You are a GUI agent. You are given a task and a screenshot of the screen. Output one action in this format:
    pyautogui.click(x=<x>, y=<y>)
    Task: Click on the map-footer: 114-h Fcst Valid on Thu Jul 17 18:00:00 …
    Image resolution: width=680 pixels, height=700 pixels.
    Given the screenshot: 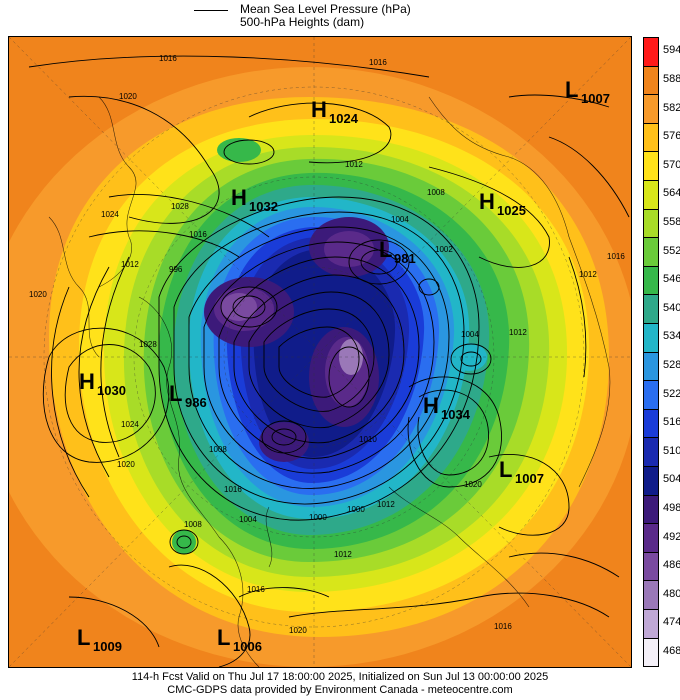 What is the action you would take?
    pyautogui.click(x=340, y=684)
    